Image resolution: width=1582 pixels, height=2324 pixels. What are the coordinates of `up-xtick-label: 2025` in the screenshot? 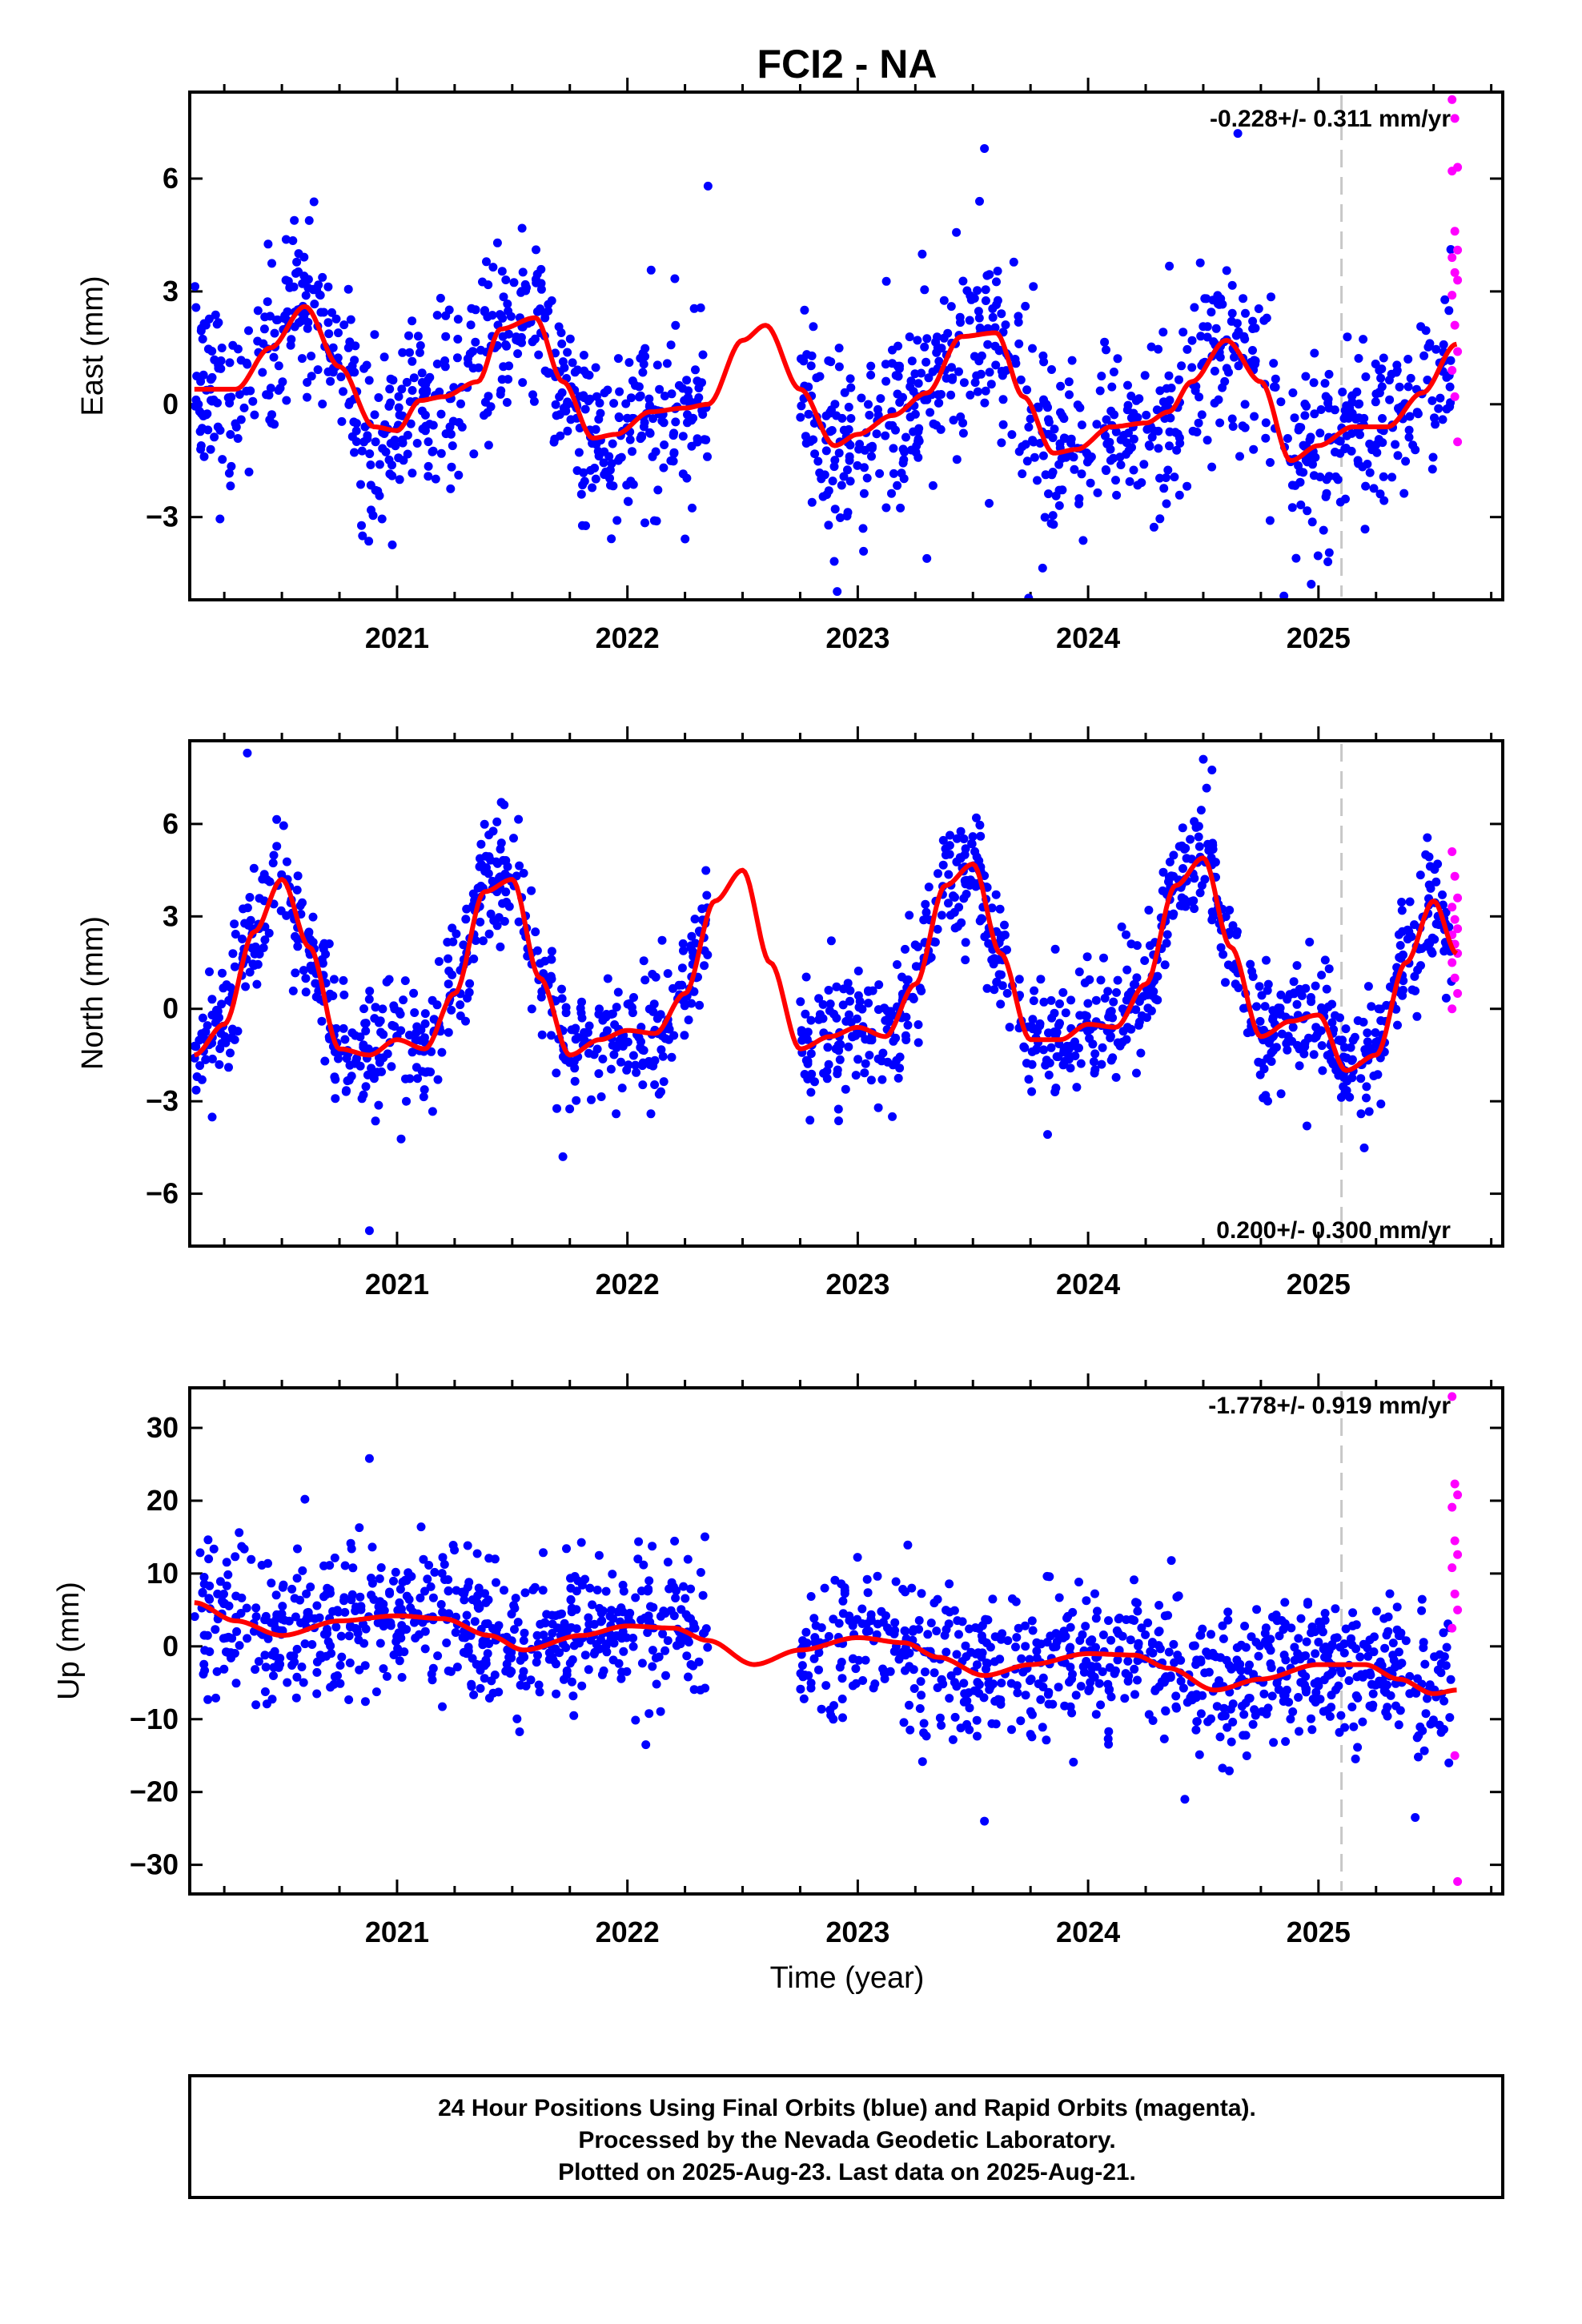 It's located at (1319, 1932).